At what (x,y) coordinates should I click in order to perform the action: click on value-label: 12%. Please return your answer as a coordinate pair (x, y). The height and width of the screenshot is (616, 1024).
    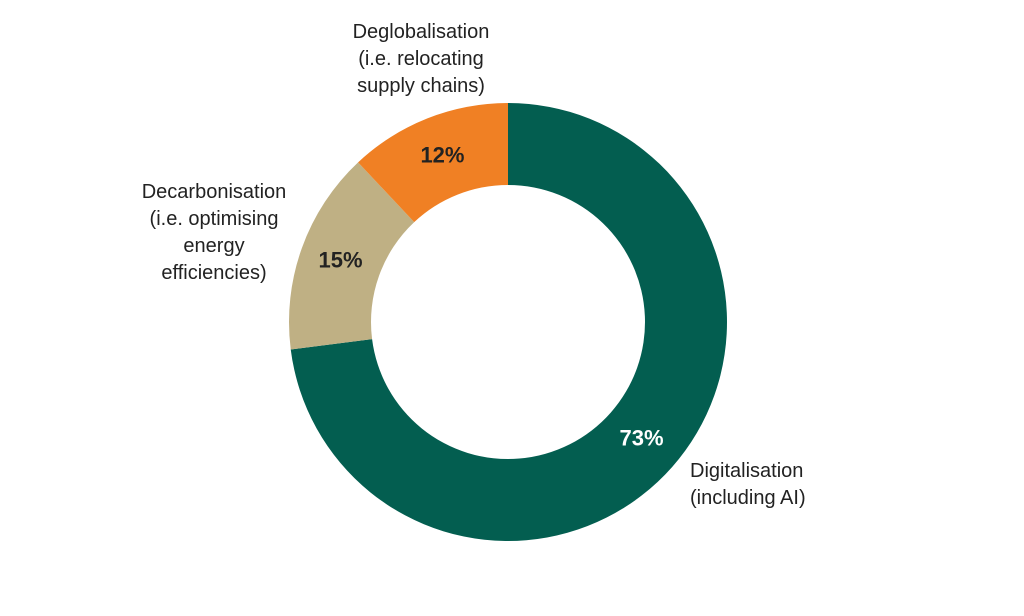
    Looking at the image, I should click on (442, 154).